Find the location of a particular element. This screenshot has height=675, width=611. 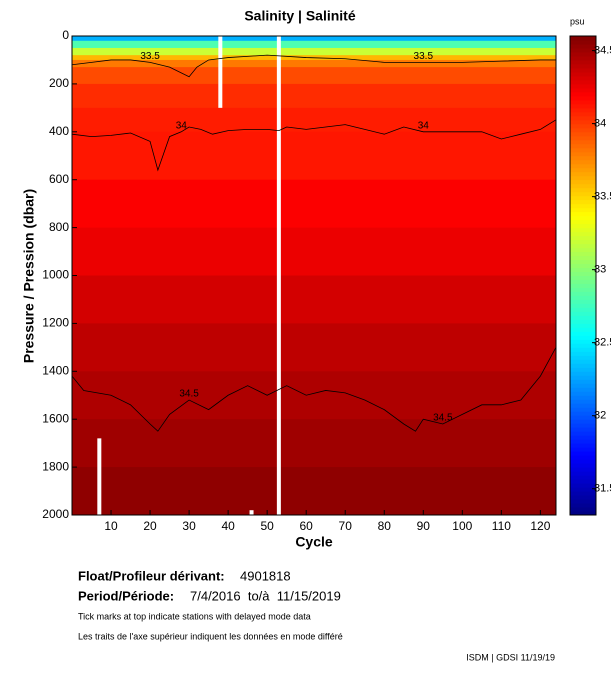

x-axis-label: Cycle is located at coordinates (314, 542).